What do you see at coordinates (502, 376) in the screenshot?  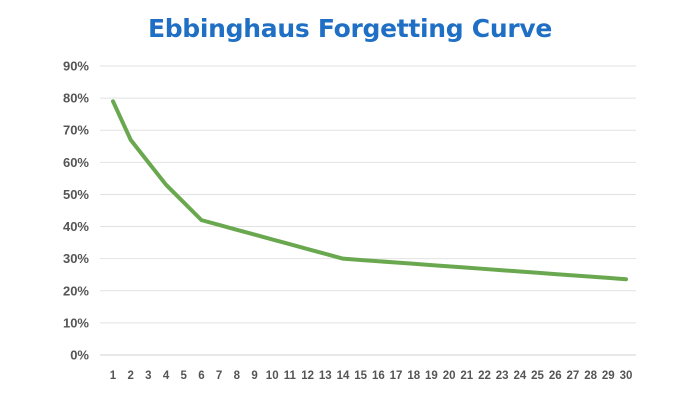 I see `x-tick-label: 23` at bounding box center [502, 376].